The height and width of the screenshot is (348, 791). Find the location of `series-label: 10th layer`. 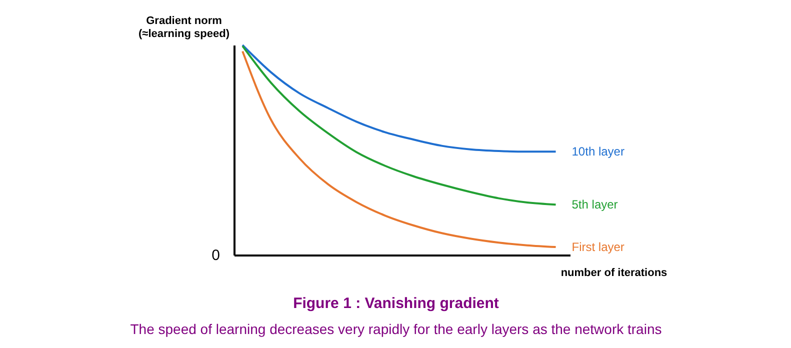

series-label: 10th layer is located at coordinates (598, 151).